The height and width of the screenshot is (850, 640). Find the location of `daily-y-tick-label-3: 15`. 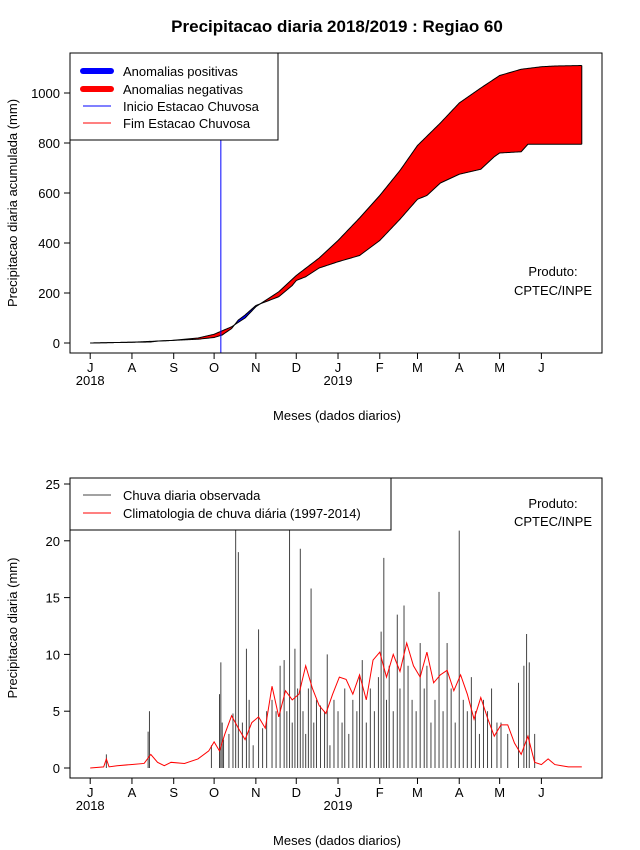

daily-y-tick-label-3: 15 is located at coordinates (53, 598).